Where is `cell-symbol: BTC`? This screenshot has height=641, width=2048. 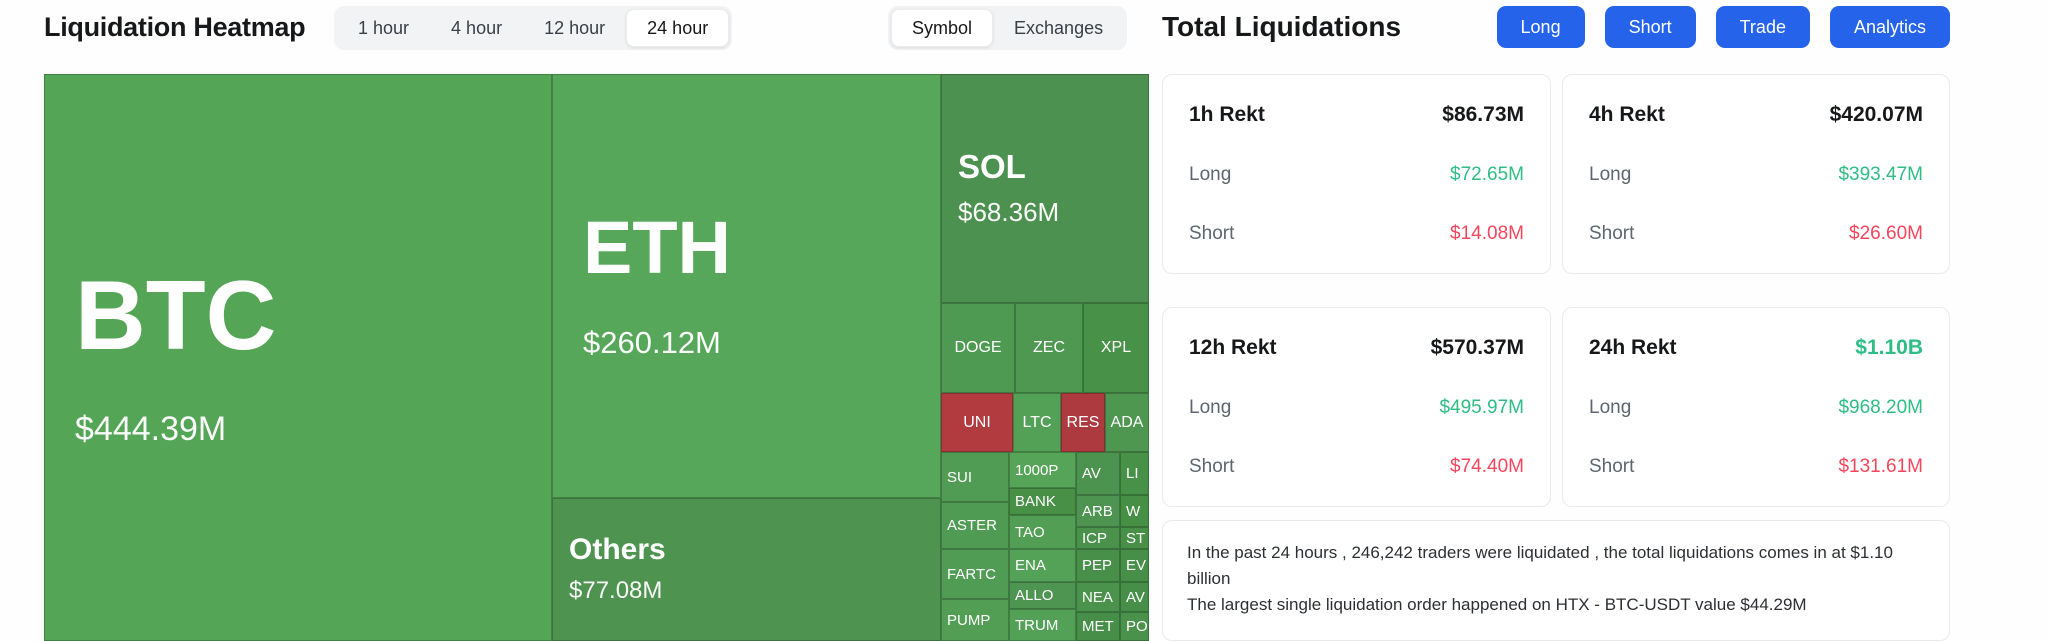
cell-symbol: BTC is located at coordinates (176, 315).